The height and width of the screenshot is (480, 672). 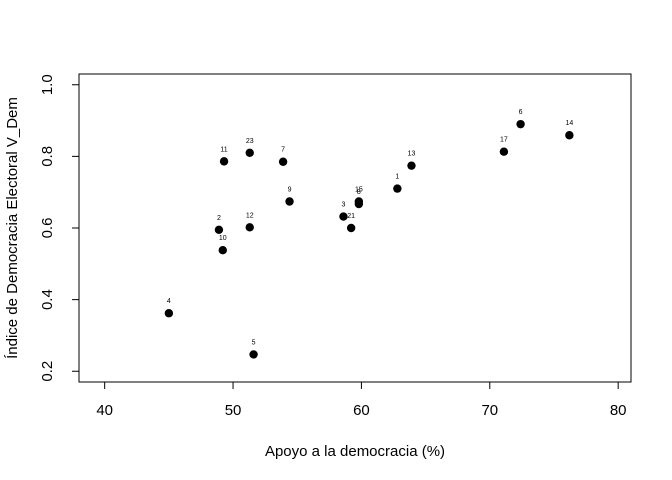 What do you see at coordinates (343, 205) in the screenshot?
I see `point-label: 3` at bounding box center [343, 205].